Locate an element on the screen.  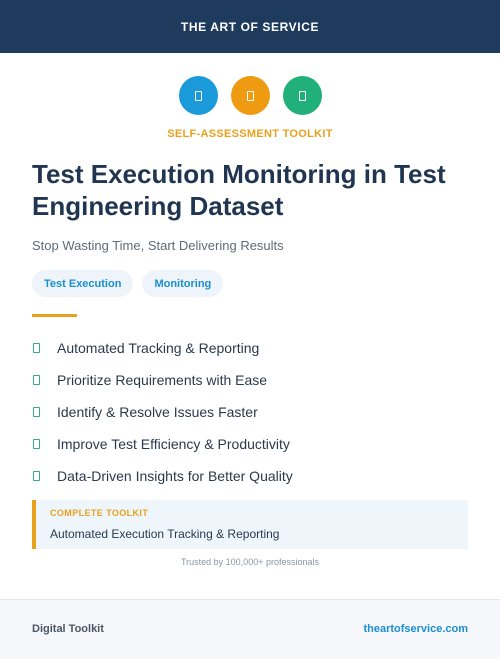
feature-label: Improve Test Efficiency & Productivity is located at coordinates (173, 444).